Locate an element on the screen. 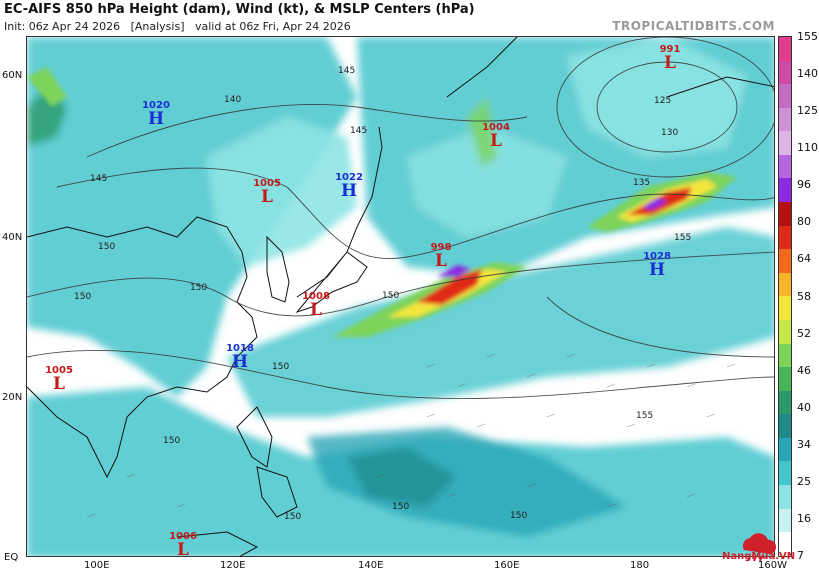  valid-time: valid at 06z Fri, Apr 24 2026 is located at coordinates (272, 26).